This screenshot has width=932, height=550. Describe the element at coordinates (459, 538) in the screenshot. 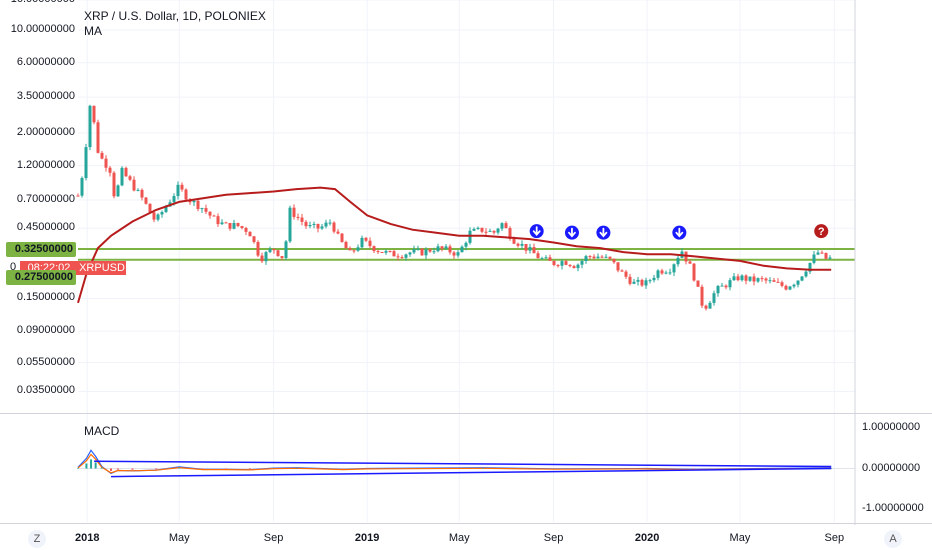

I see `time-tick-label: May` at that location.